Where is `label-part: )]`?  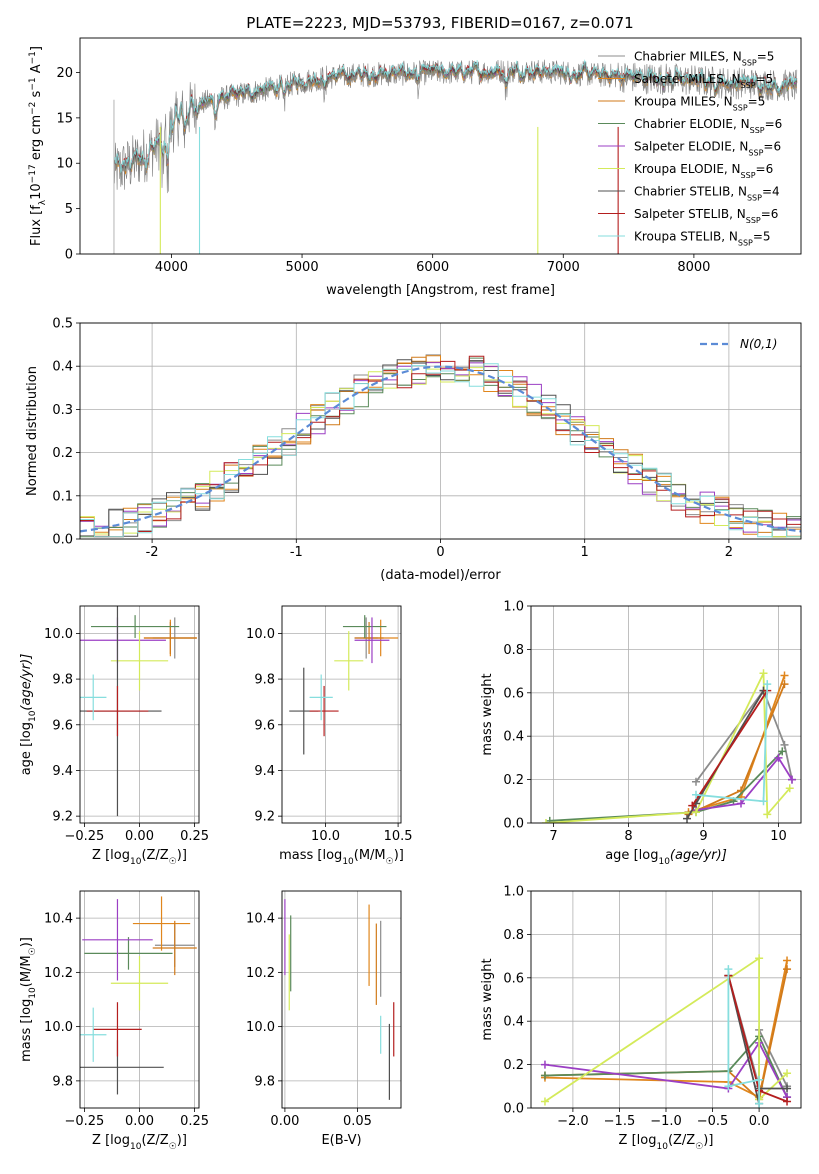
label-part: )] is located at coordinates (399, 855).